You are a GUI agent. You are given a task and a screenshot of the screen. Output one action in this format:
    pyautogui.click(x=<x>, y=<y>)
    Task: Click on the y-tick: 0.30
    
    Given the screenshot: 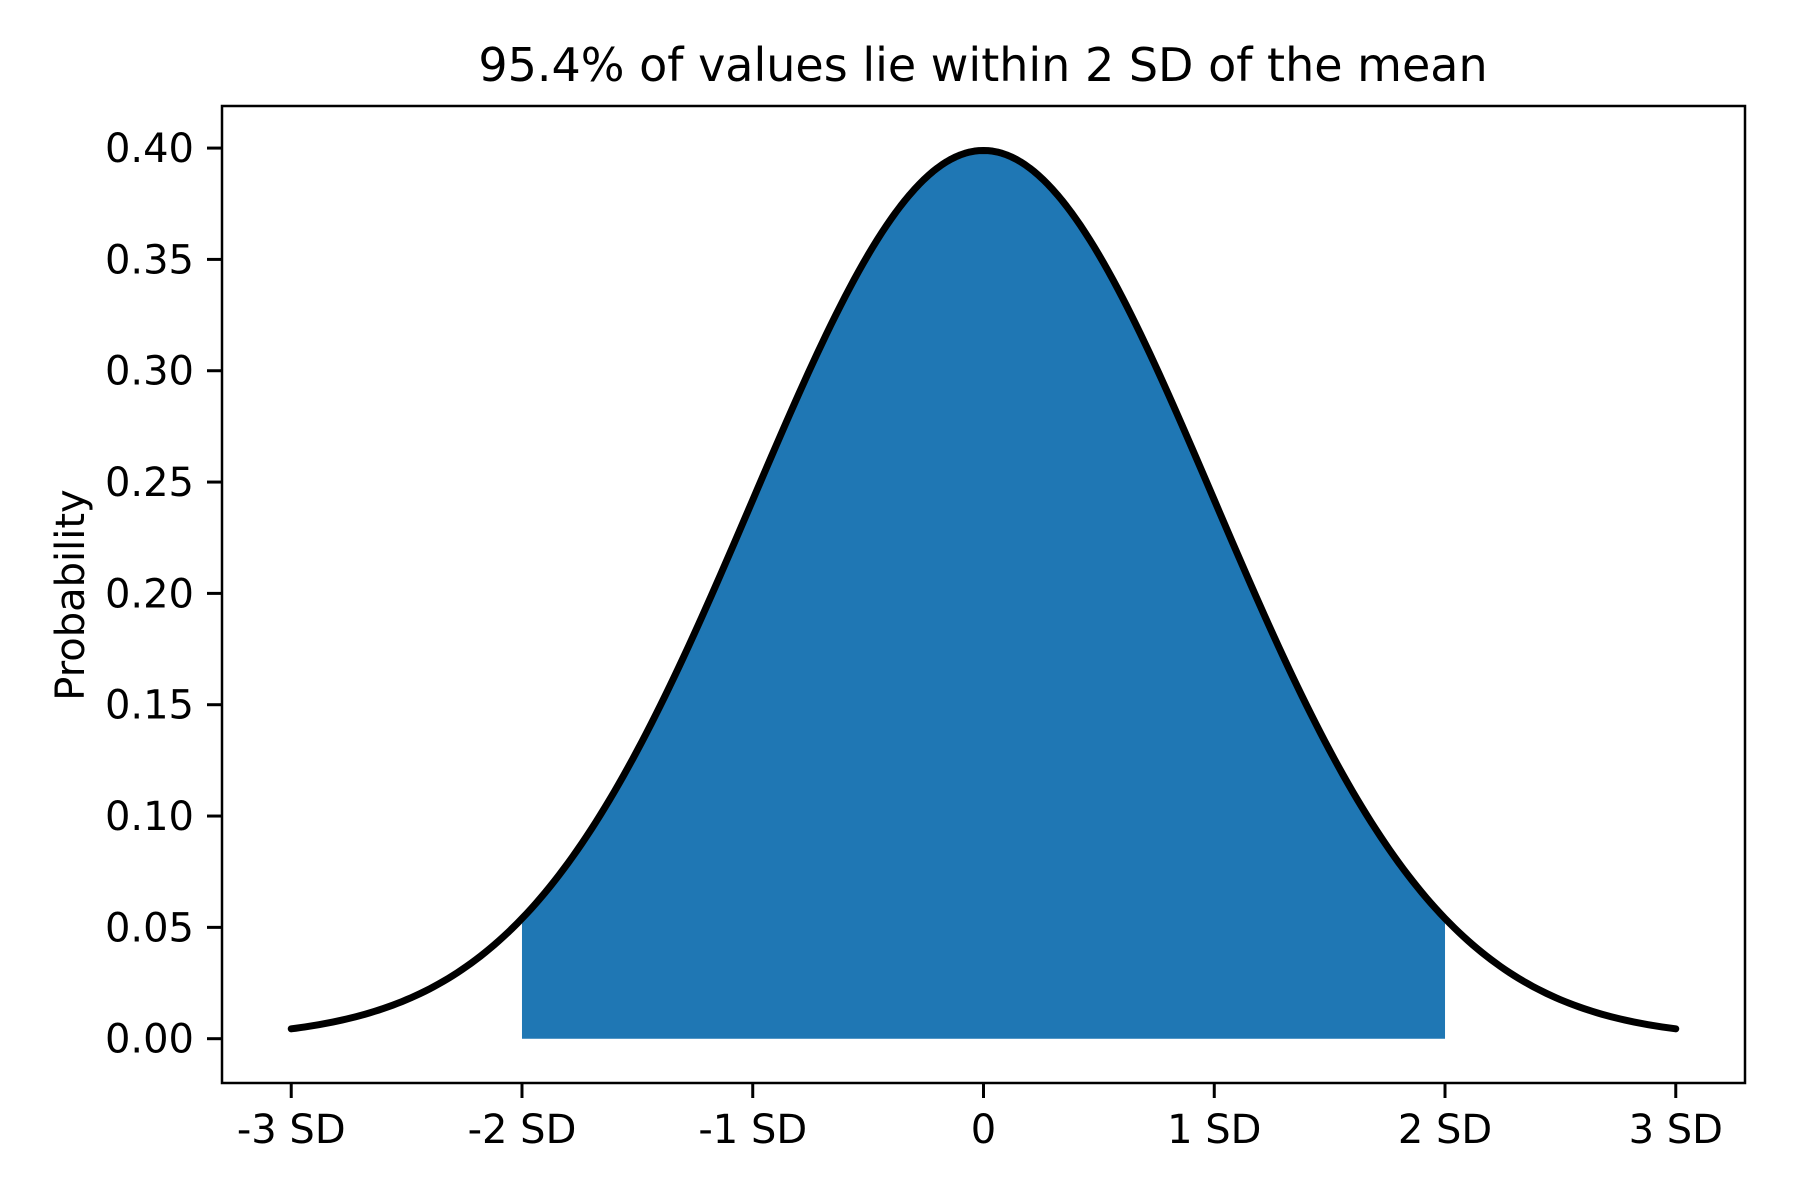 What is the action you would take?
    pyautogui.click(x=163, y=372)
    